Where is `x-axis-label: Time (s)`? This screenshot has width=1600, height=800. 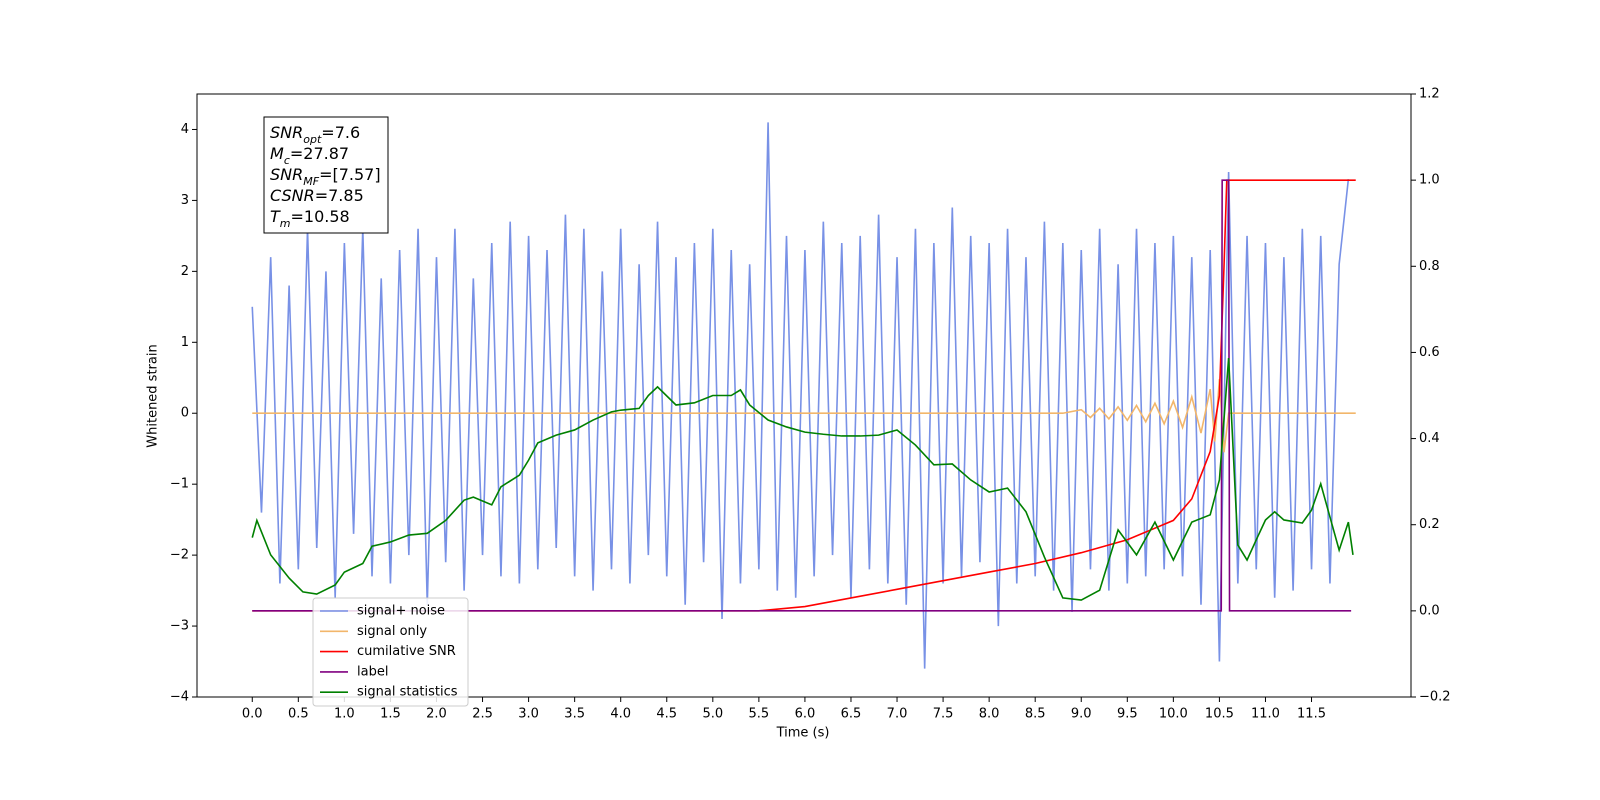 x-axis-label: Time (s) is located at coordinates (803, 733).